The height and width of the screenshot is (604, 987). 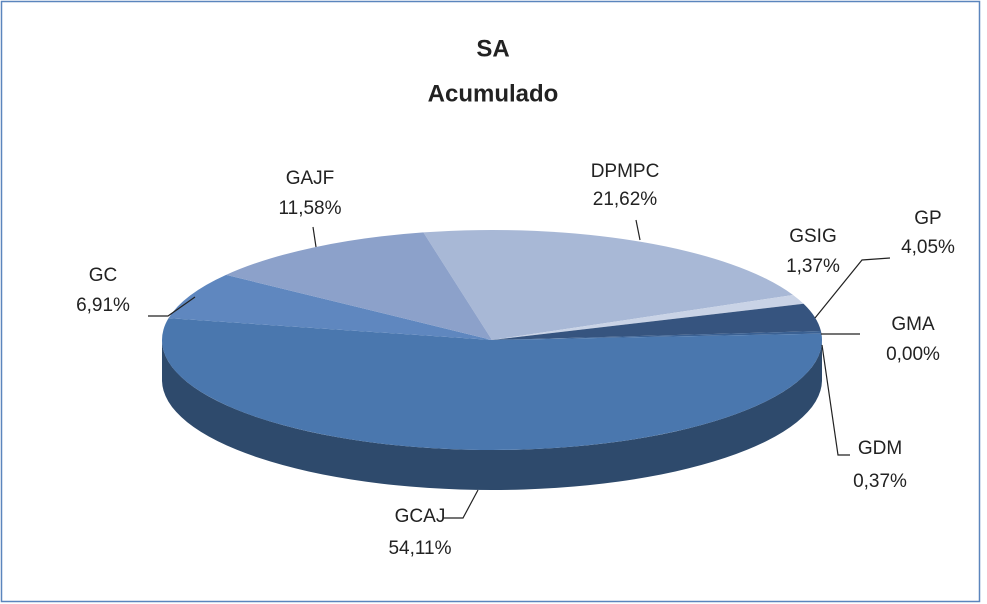 I want to click on slice-label: GAJF, so click(x=310, y=178).